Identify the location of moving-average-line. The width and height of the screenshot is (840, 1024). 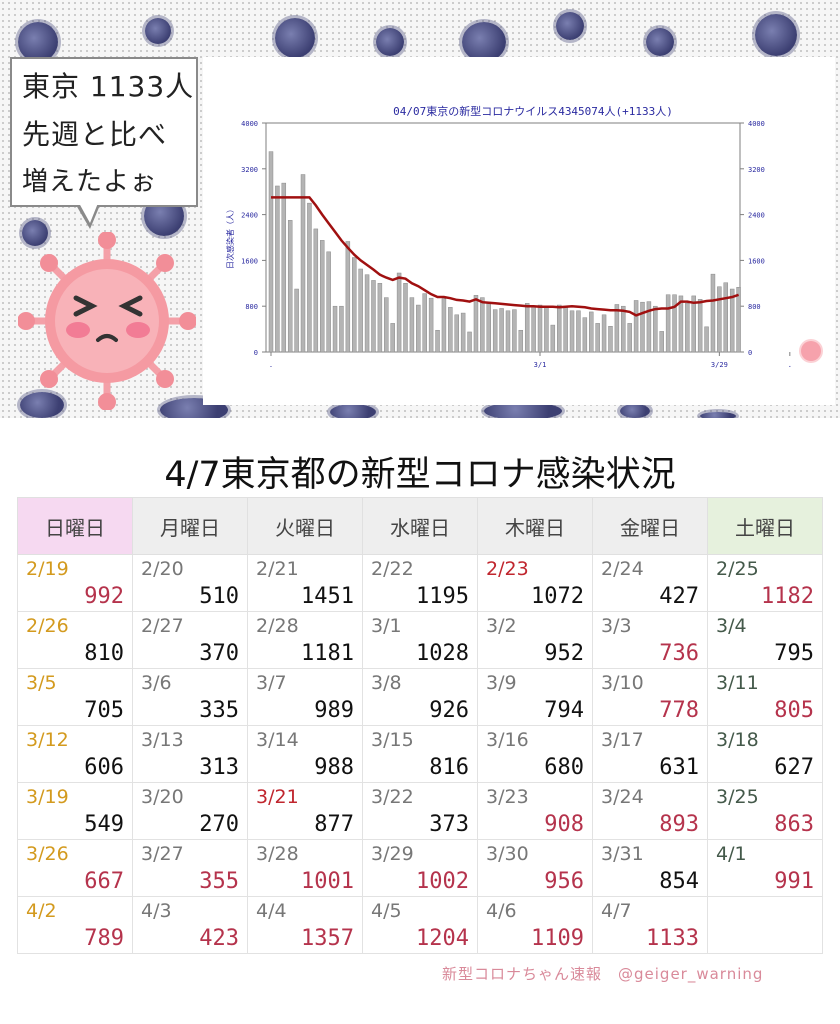
(505, 256).